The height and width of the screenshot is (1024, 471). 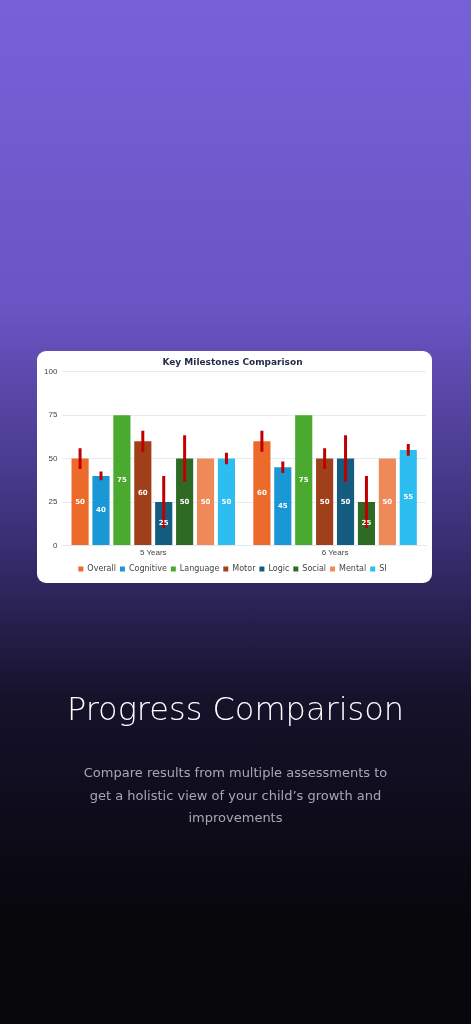 What do you see at coordinates (235, 795) in the screenshot?
I see `text: Compare results from multiple assessments to get a holistic view of your child’s growth and improvements` at bounding box center [235, 795].